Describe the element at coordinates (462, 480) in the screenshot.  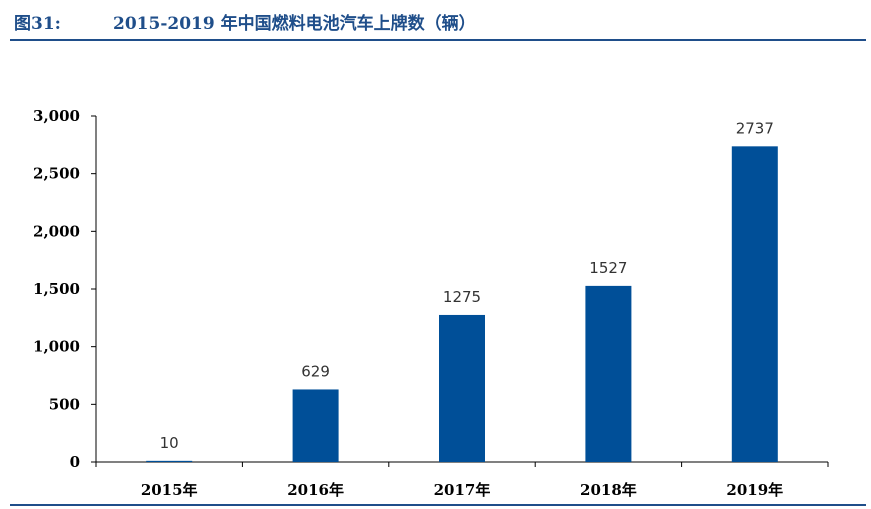
I see `x-axis: 2015年 2016年 2017年 2018年 2019年` at that location.